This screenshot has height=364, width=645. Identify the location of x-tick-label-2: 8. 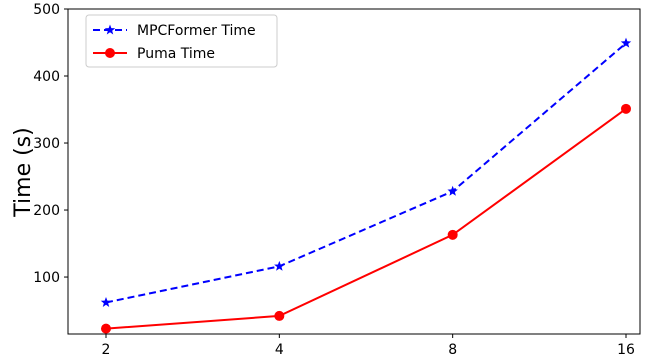
(452, 350).